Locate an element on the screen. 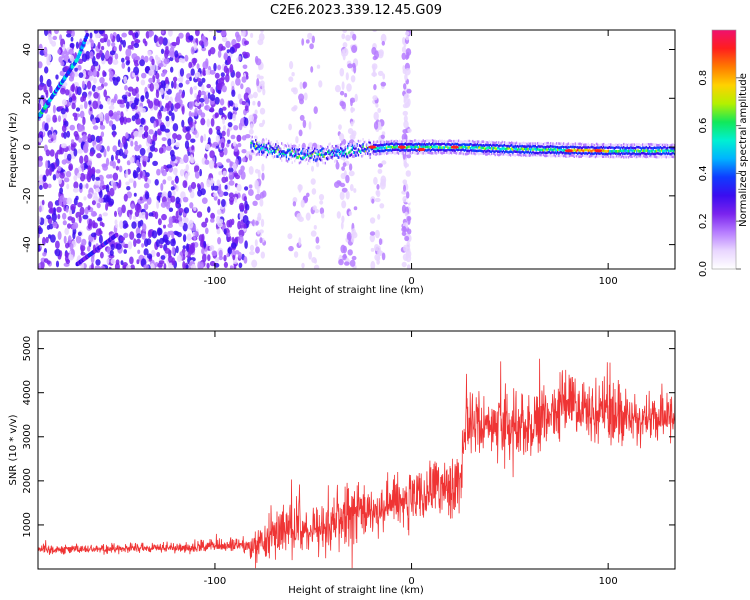 The width and height of the screenshot is (750, 600). snr-y-label: SNR (10 * v/v) is located at coordinates (13, 449).